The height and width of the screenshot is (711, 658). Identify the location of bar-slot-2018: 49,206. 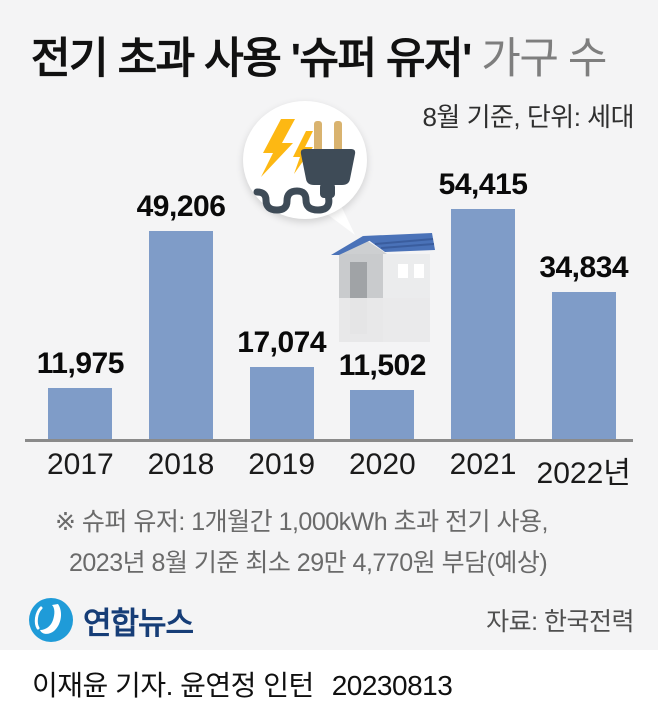
(181, 299).